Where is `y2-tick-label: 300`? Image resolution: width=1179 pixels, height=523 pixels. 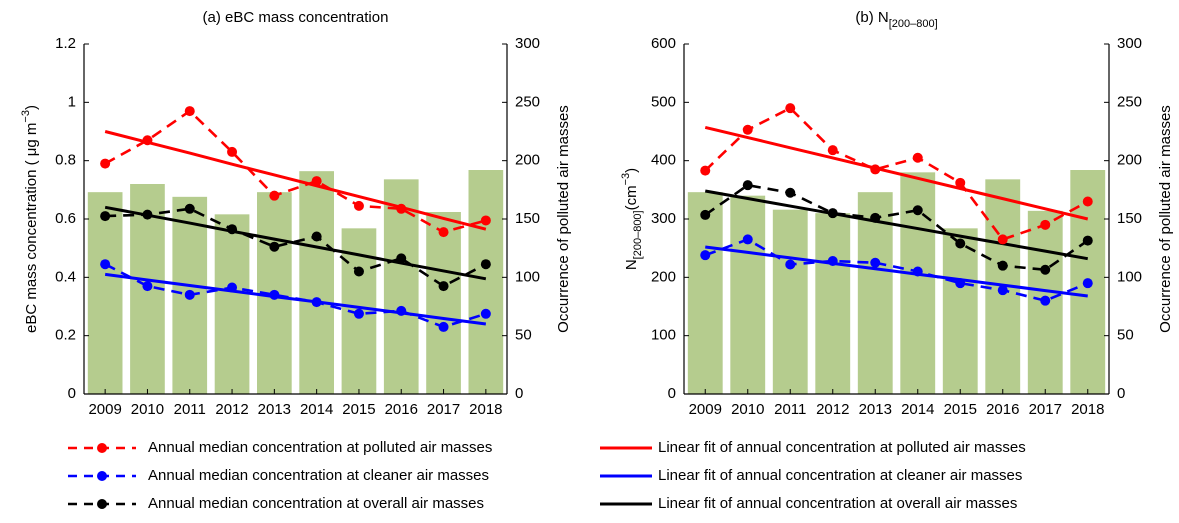 y2-tick-label: 300 is located at coordinates (1129, 43).